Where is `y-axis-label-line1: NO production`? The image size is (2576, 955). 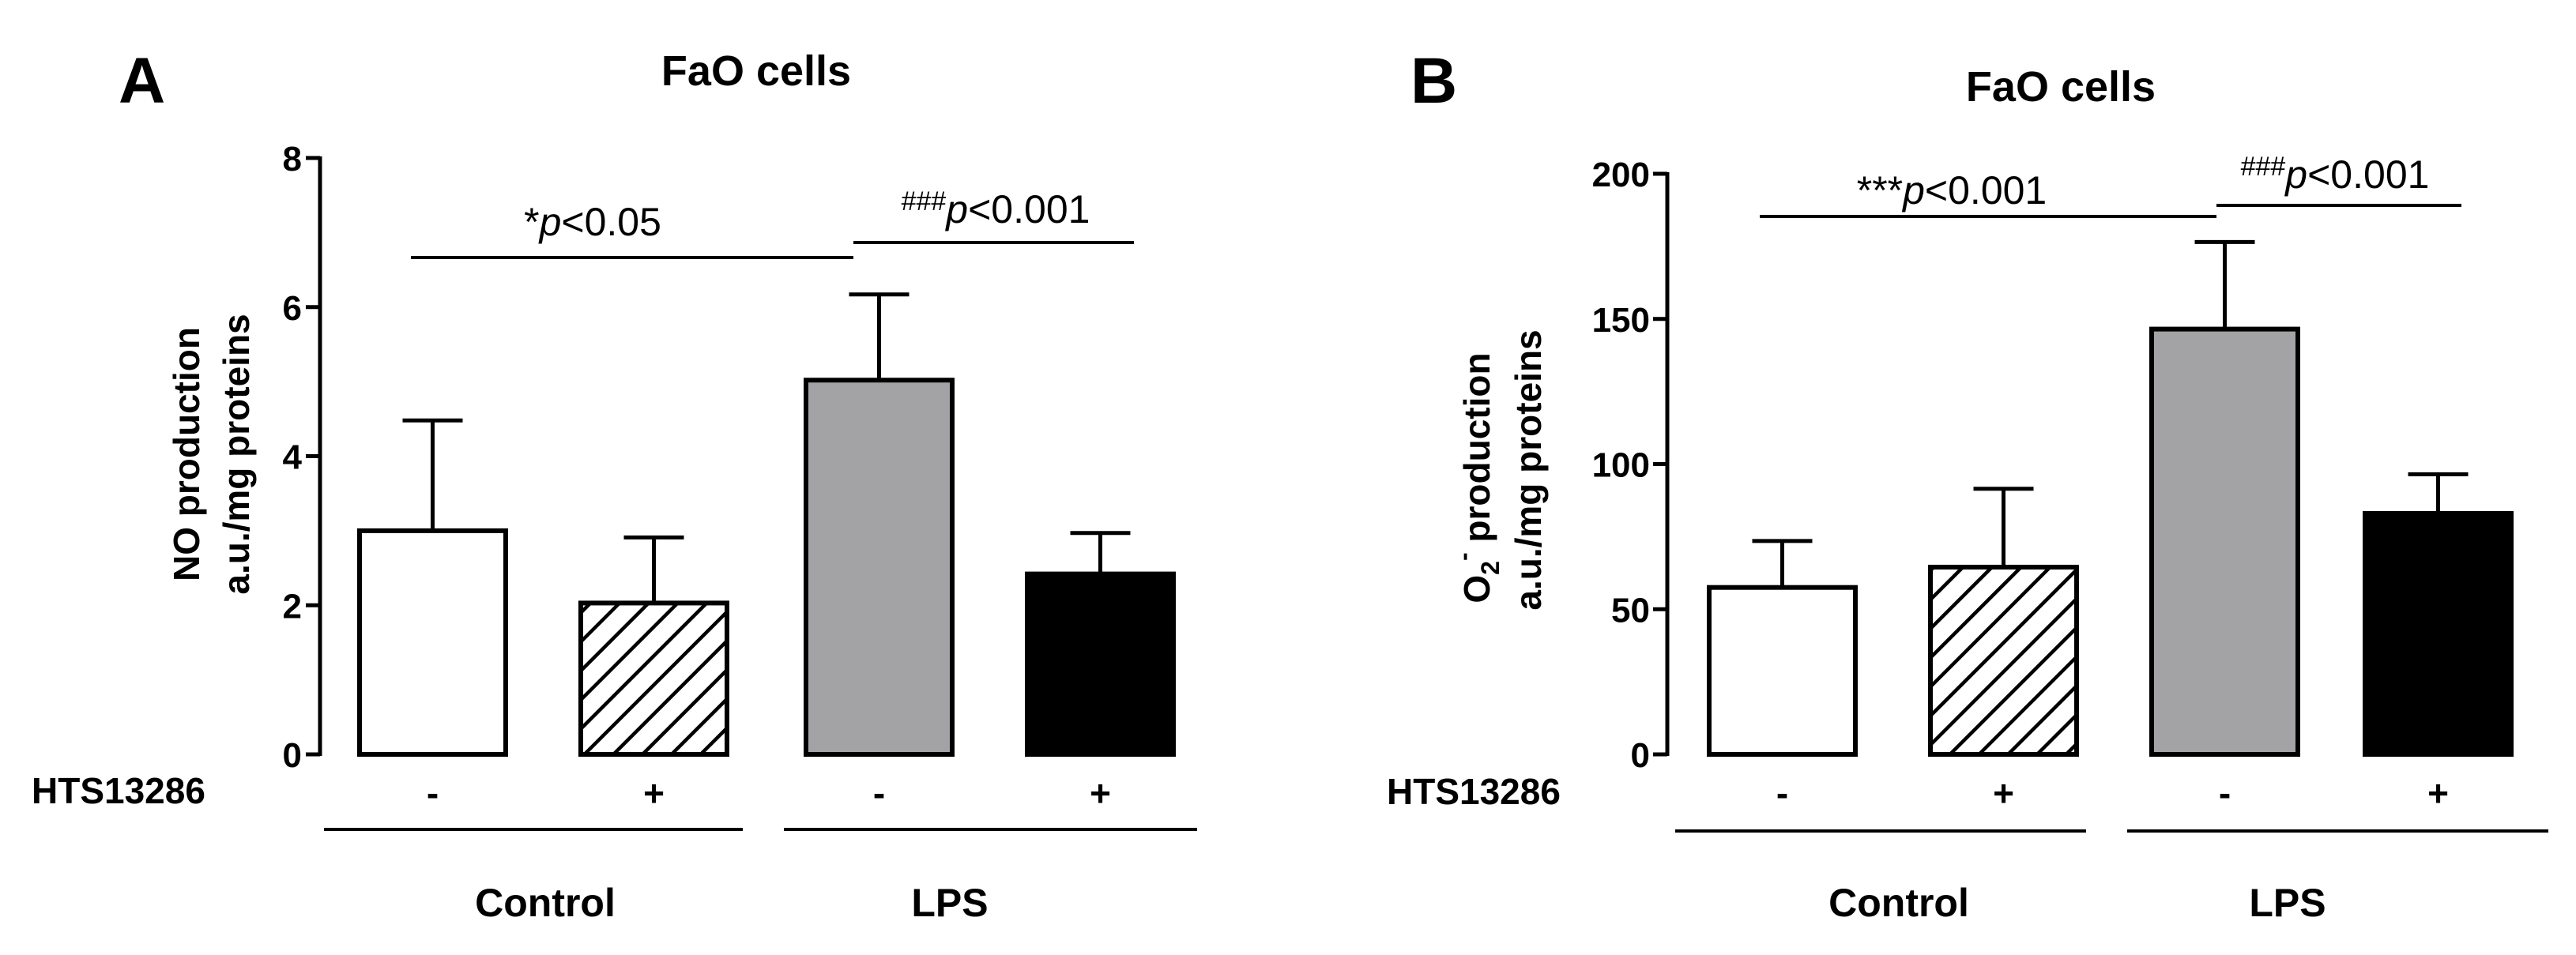 y-axis-label-line1: NO production is located at coordinates (186, 454).